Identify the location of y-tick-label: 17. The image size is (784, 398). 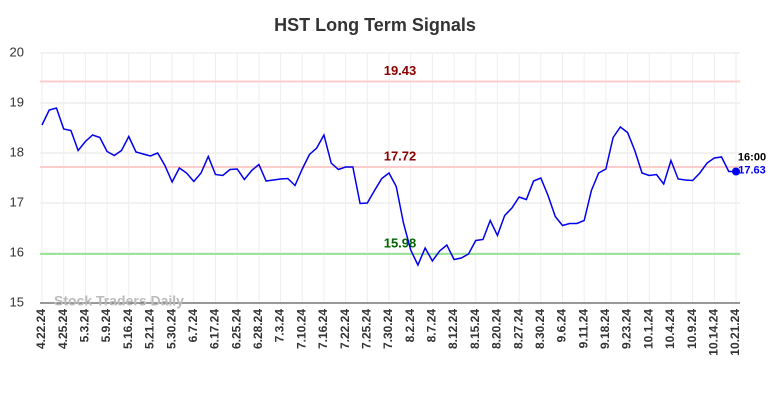
(17, 201).